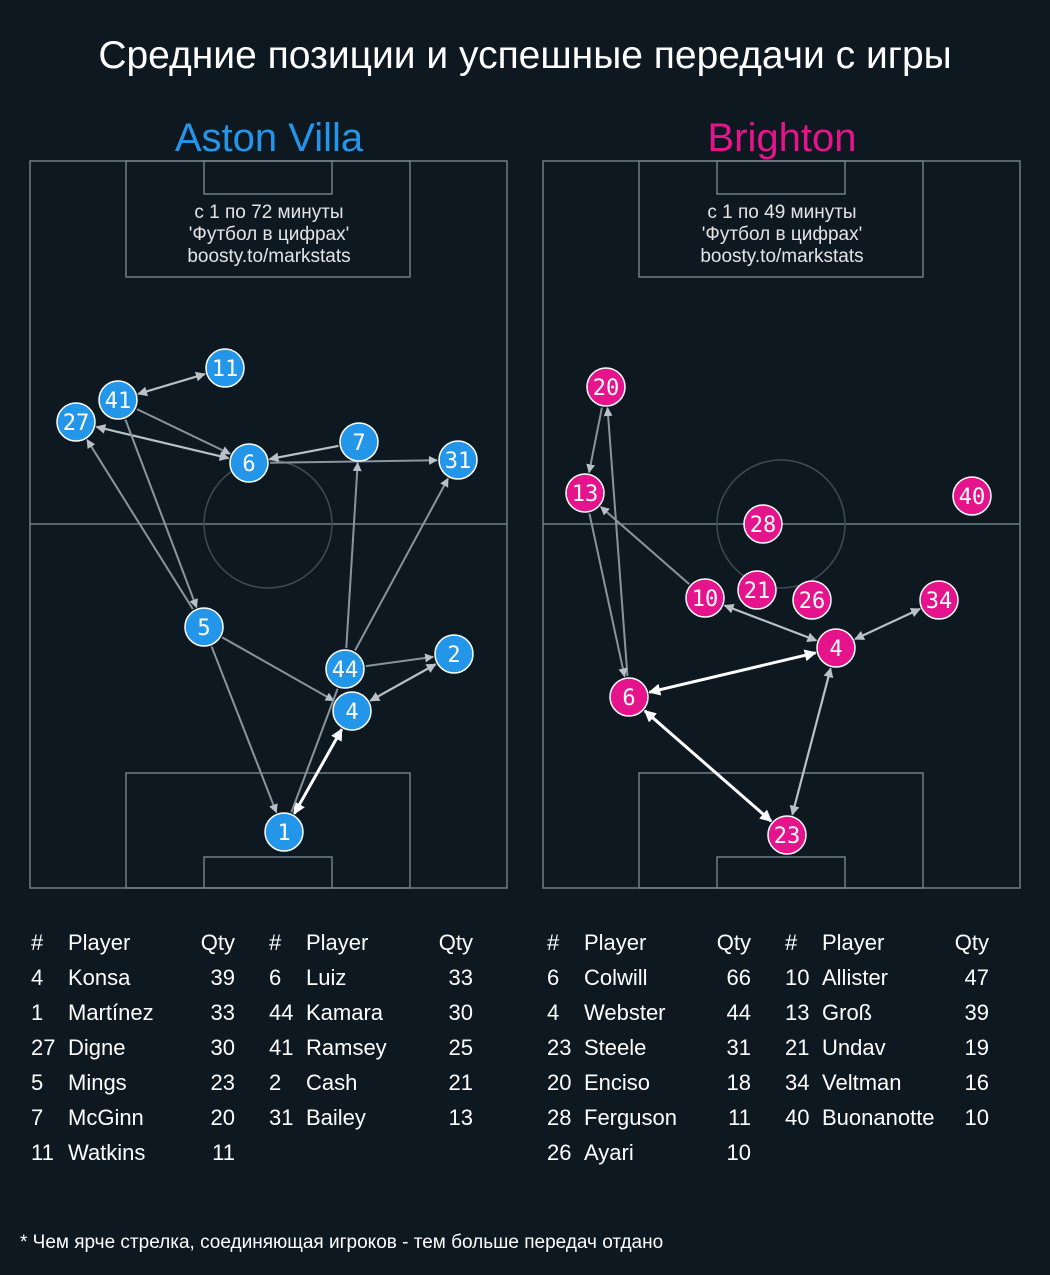 This screenshot has width=1050, height=1275. What do you see at coordinates (43, 1047) in the screenshot?
I see `row-num: 27` at bounding box center [43, 1047].